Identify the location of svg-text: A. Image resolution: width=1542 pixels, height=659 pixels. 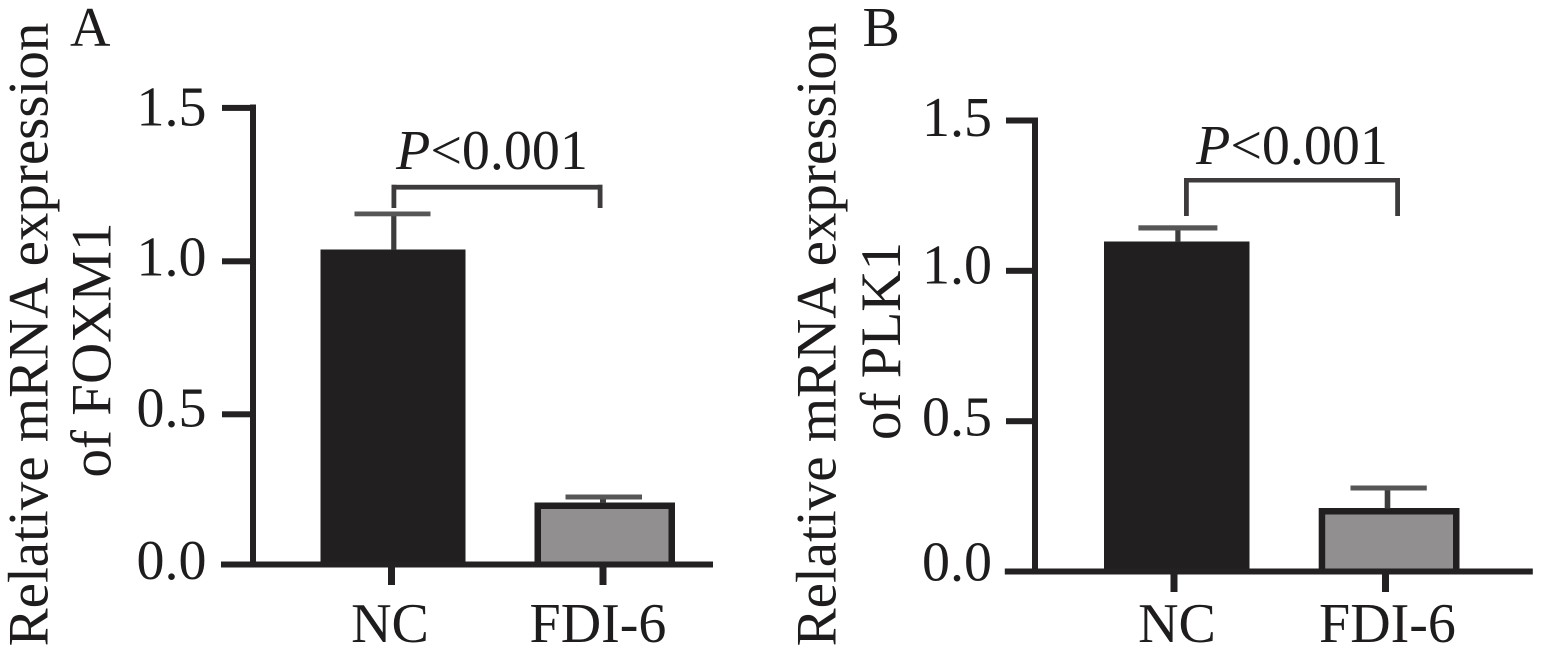
(90, 29).